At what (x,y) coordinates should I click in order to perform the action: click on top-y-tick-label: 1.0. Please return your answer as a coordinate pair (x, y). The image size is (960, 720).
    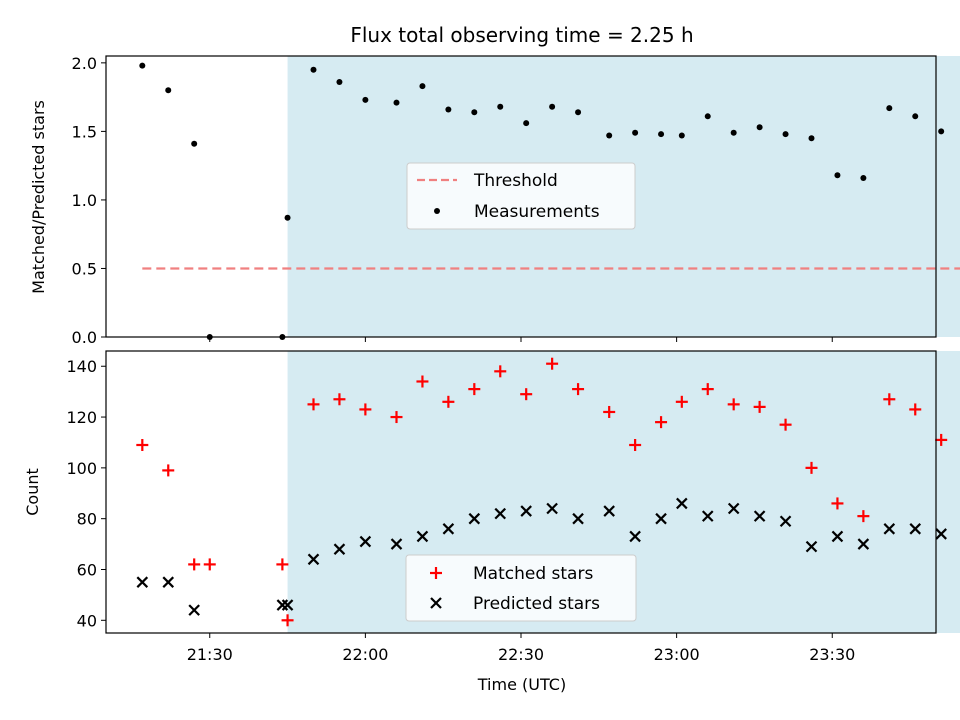
    Looking at the image, I should click on (84, 200).